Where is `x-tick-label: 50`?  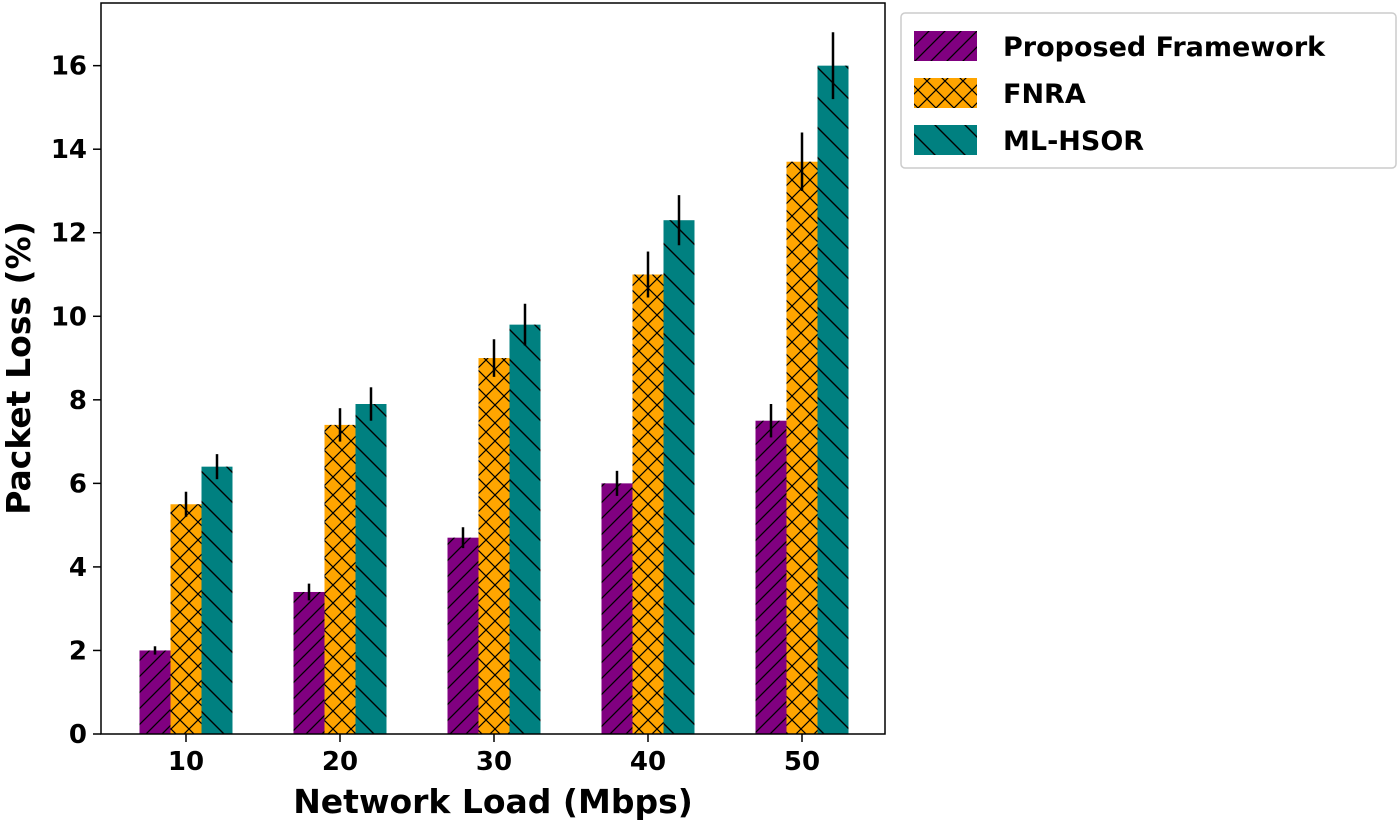
x-tick-label: 50 is located at coordinates (802, 762).